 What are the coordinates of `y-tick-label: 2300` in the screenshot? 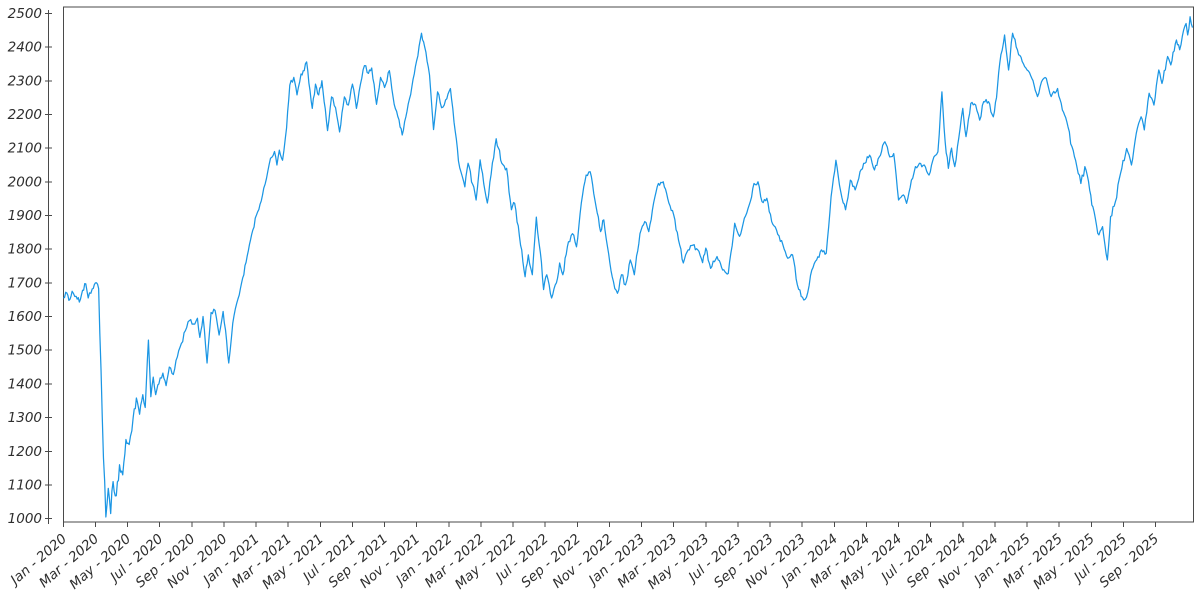 It's located at (25, 81).